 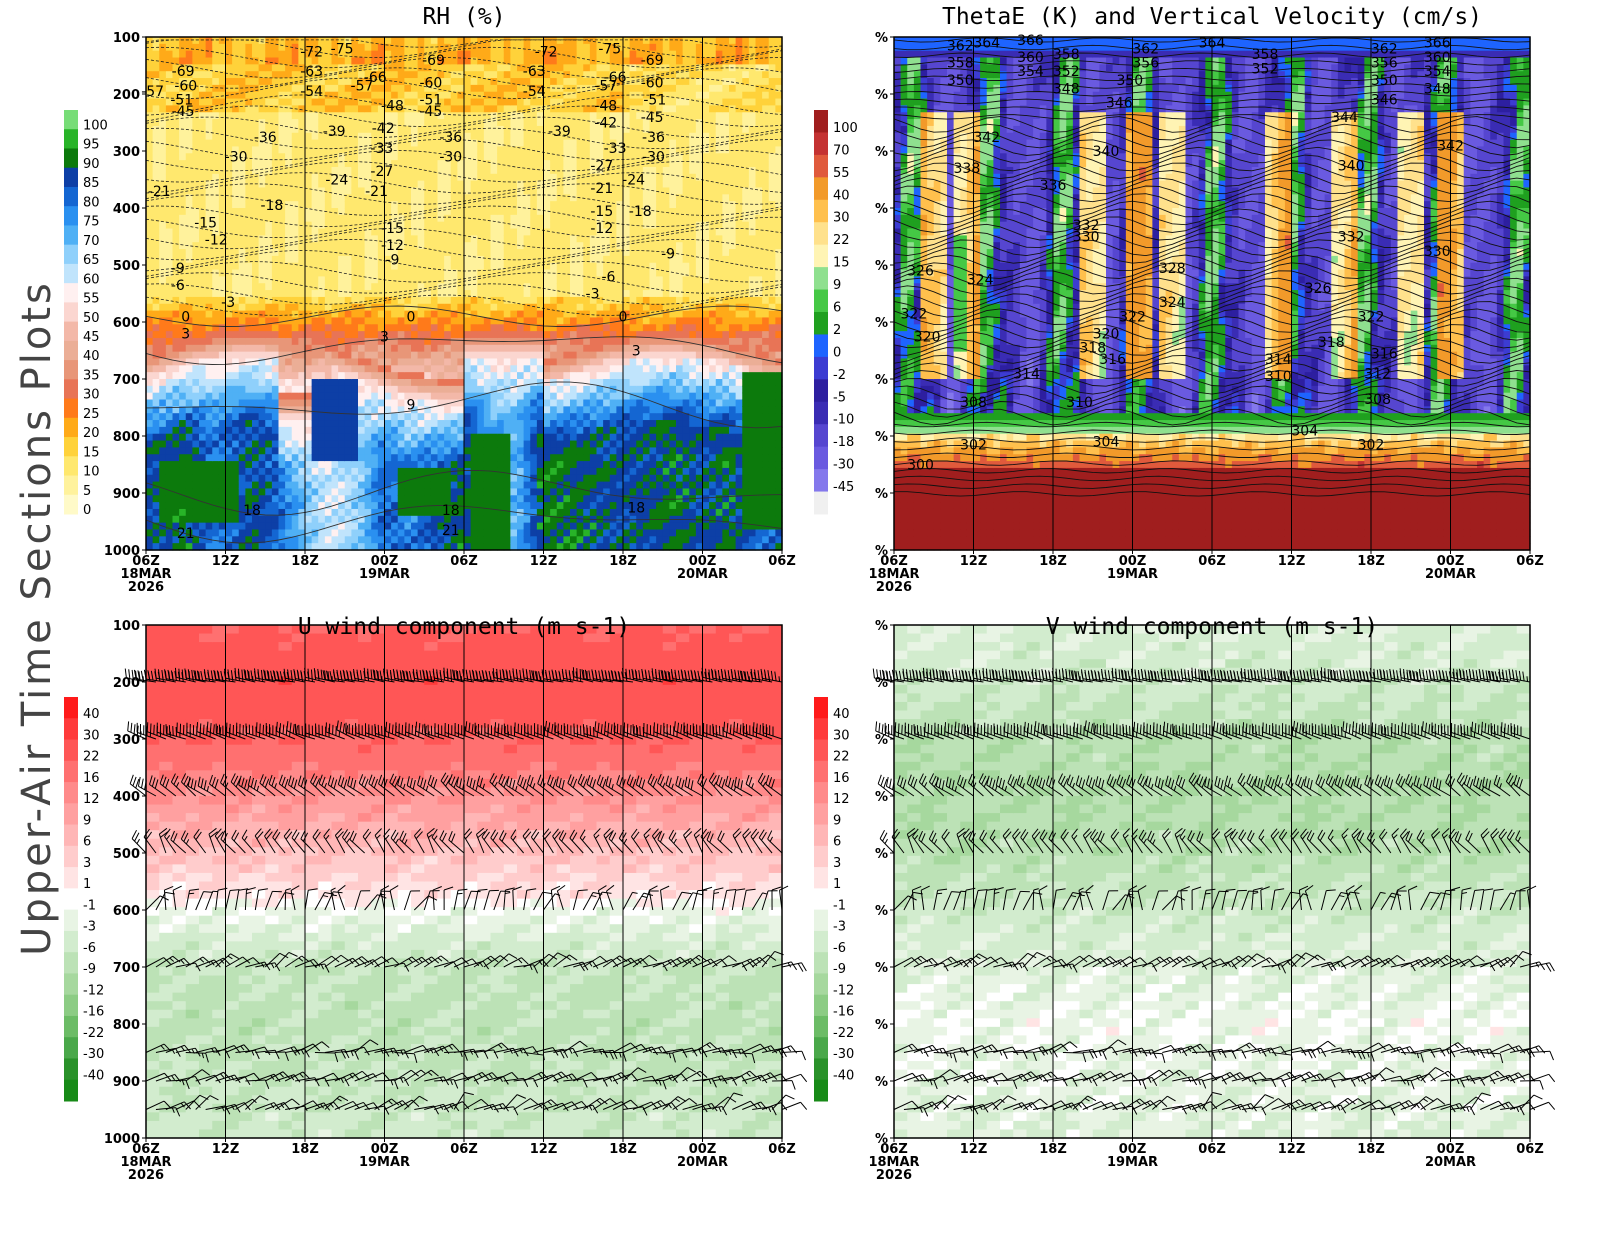 I want to click on colorbar-swatch, so click(x=71, y=370).